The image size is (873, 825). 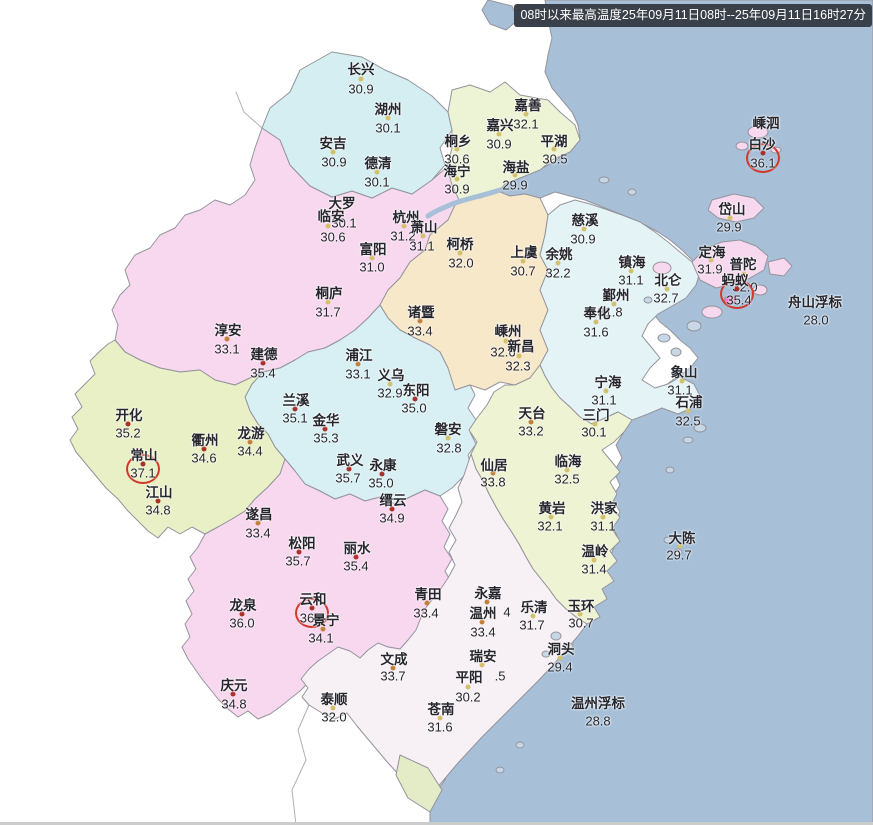 I want to click on region-jiaxing, so click(x=513, y=142).